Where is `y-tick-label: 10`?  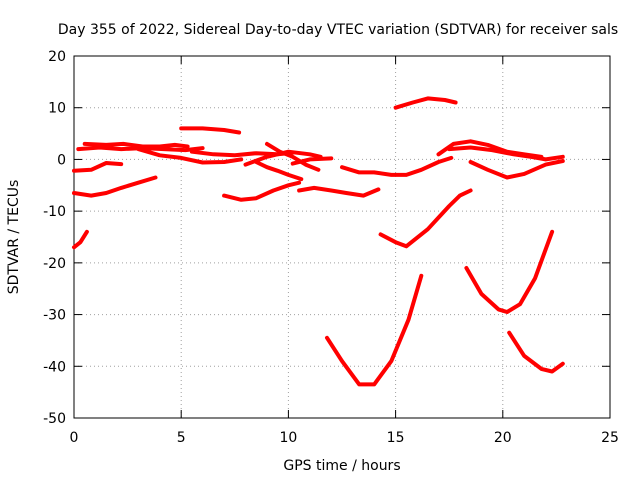 y-tick-label: 10 is located at coordinates (57, 109).